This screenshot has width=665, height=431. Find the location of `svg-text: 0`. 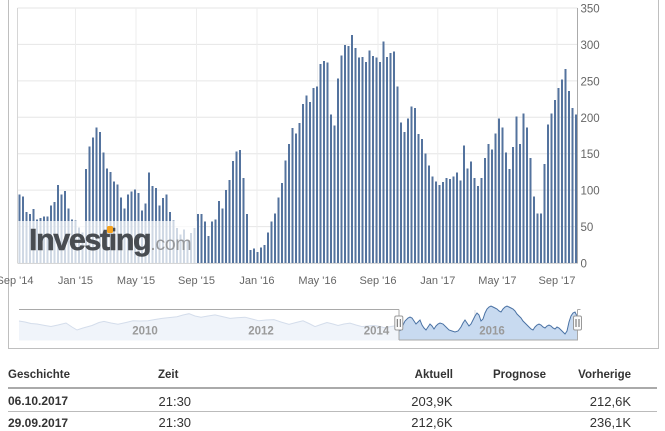

svg-text: 0 is located at coordinates (584, 265).